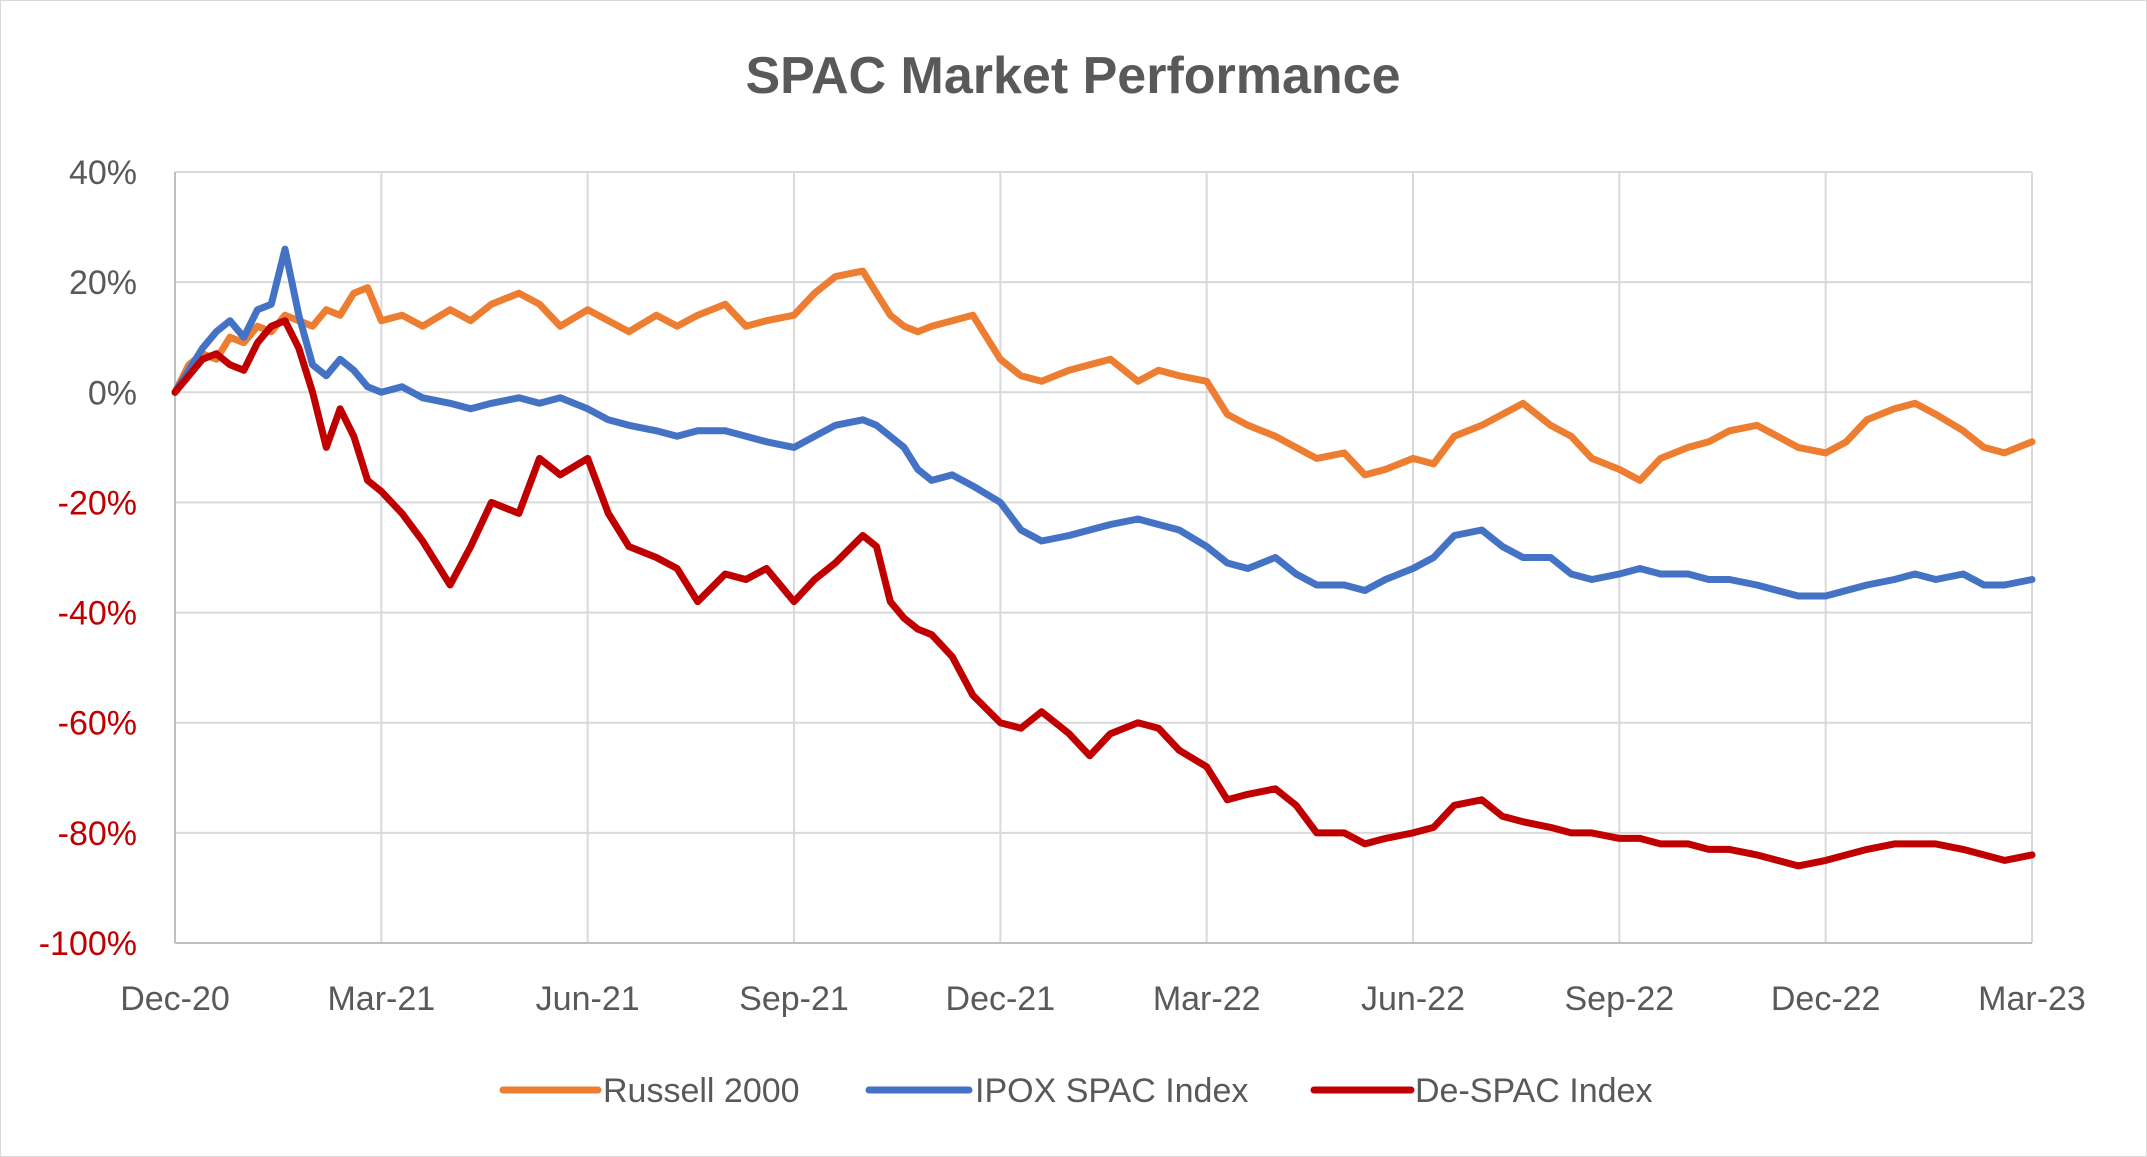 Image resolution: width=2147 pixels, height=1157 pixels. I want to click on y-tick-label: -80%, so click(97, 834).